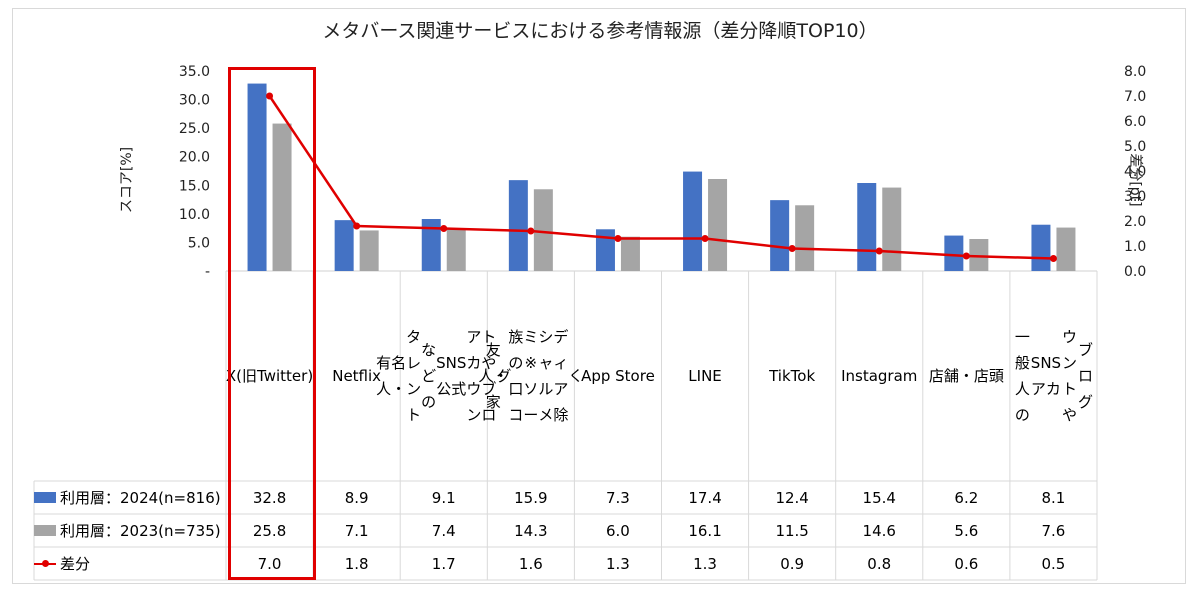 Image resolution: width=1200 pixels, height=596 pixels. Describe the element at coordinates (443, 563) in the screenshot. I see `data-label: 1.7` at that location.